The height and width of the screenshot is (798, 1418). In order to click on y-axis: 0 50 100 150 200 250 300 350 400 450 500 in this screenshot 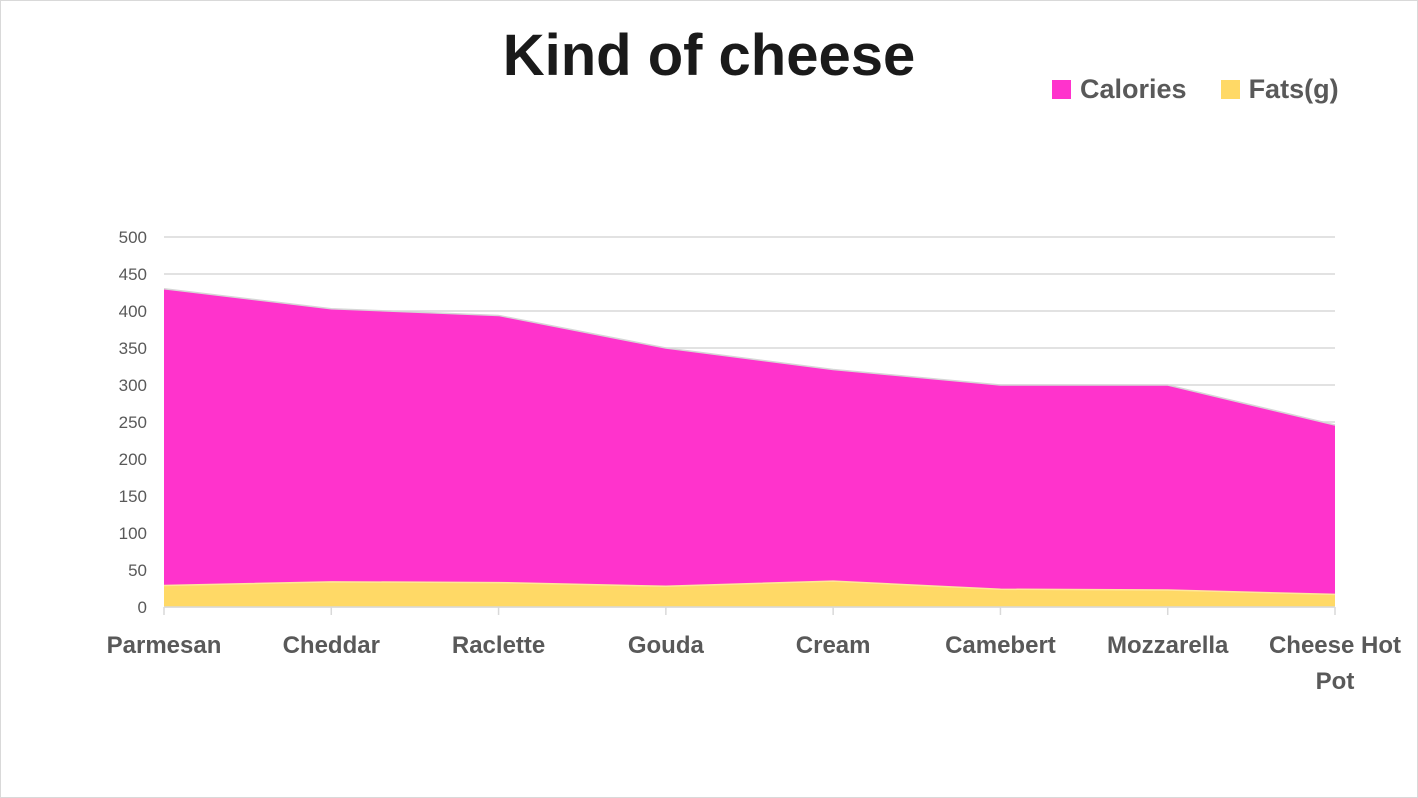, I will do `click(133, 422)`.